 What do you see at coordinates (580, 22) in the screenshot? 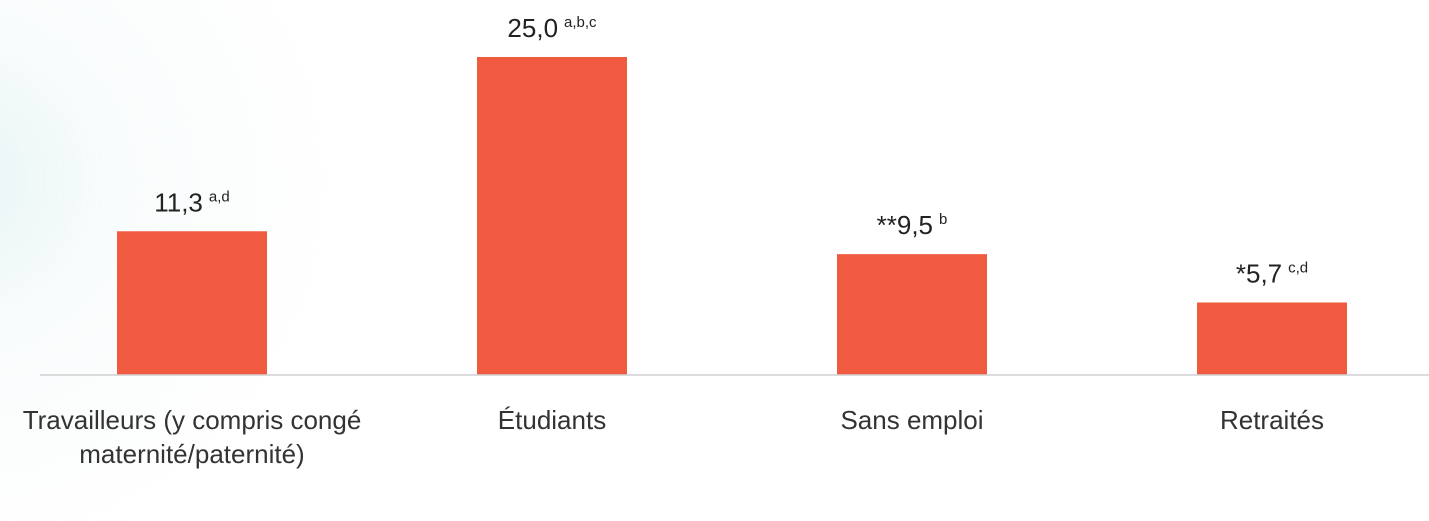
I see `value-label-note: a,b,c` at bounding box center [580, 22].